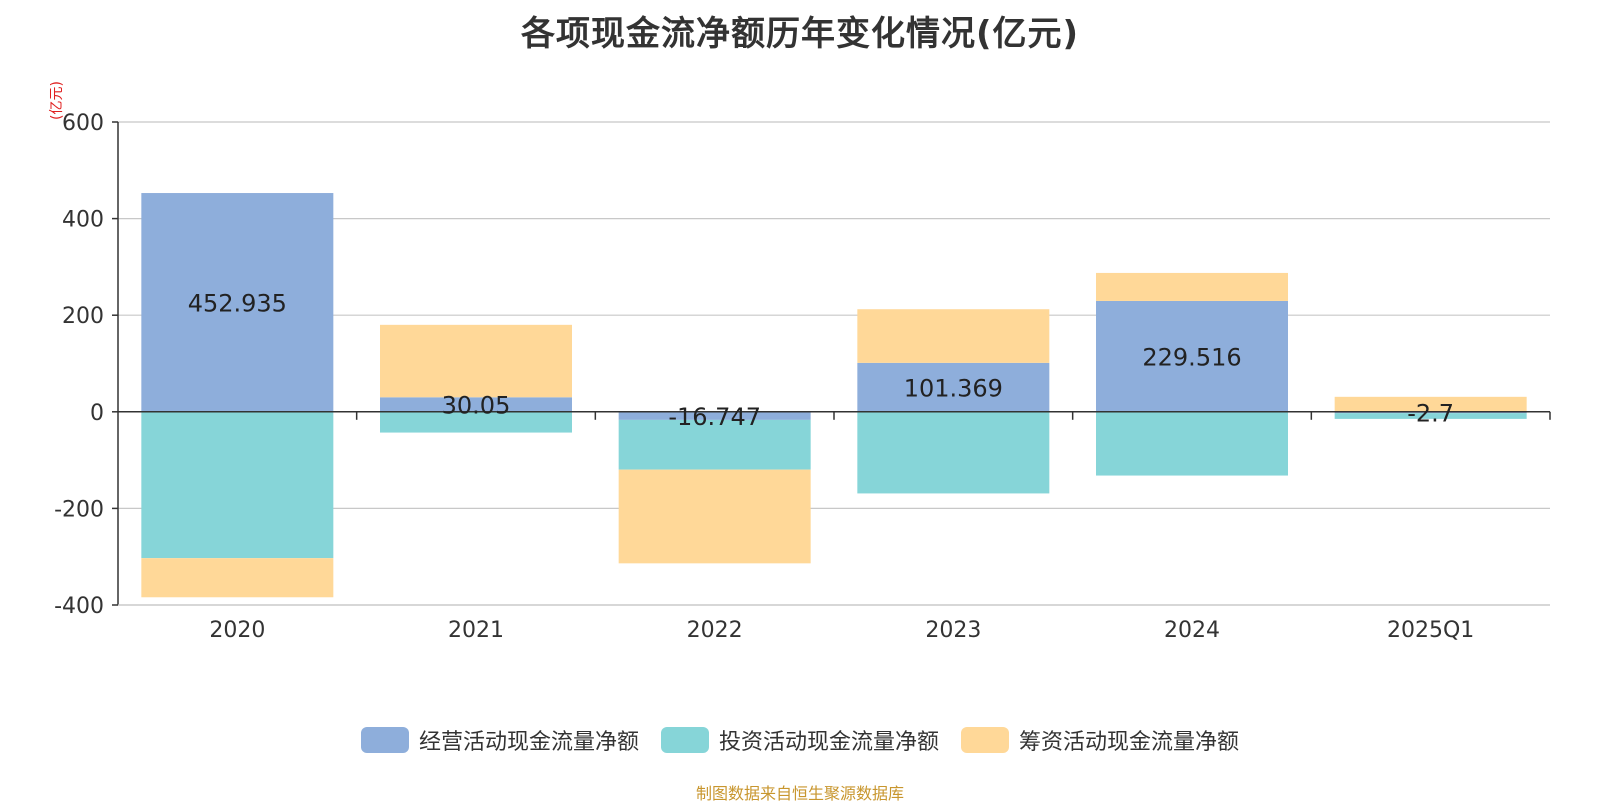  What do you see at coordinates (83, 316) in the screenshot?
I see `y-tick-label: 200` at bounding box center [83, 316].